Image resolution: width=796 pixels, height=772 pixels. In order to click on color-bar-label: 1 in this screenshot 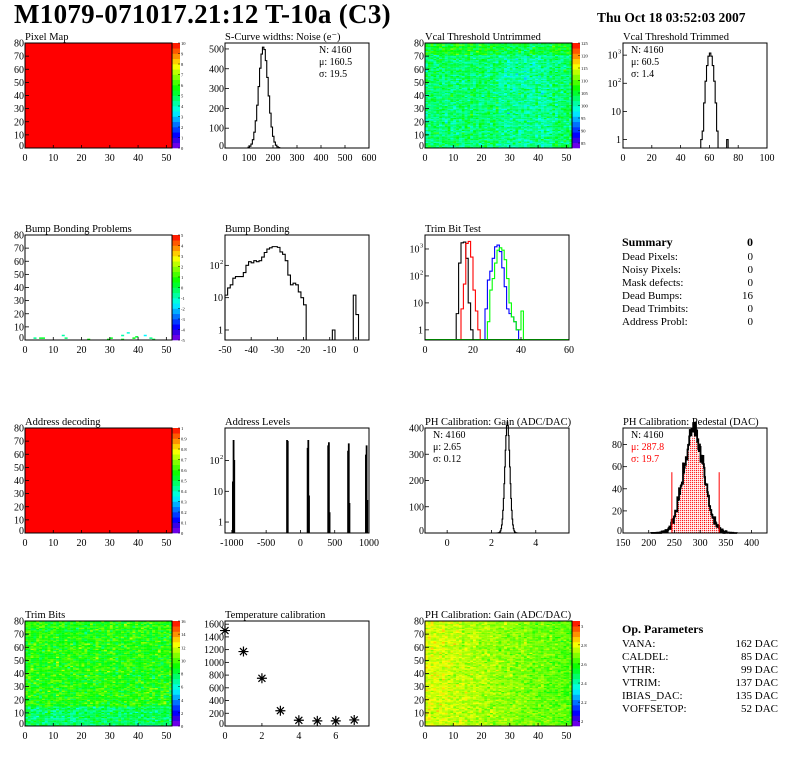, I will do `click(182, 428)`.